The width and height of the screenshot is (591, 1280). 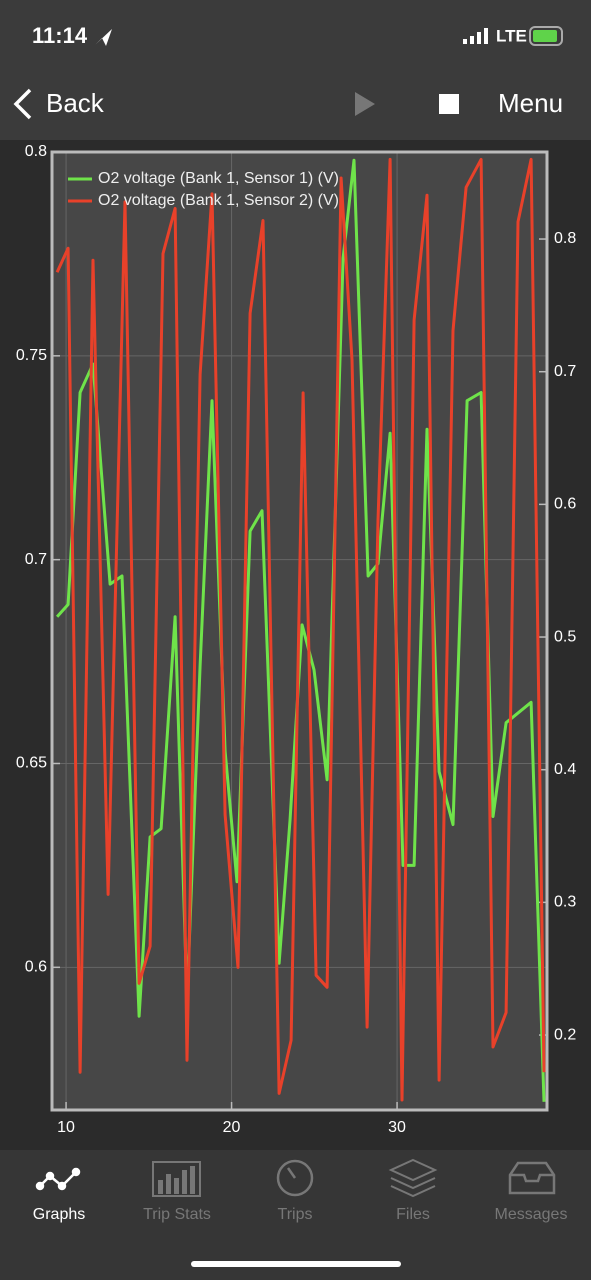 I want to click on tab-label: Trips, so click(x=295, y=1214).